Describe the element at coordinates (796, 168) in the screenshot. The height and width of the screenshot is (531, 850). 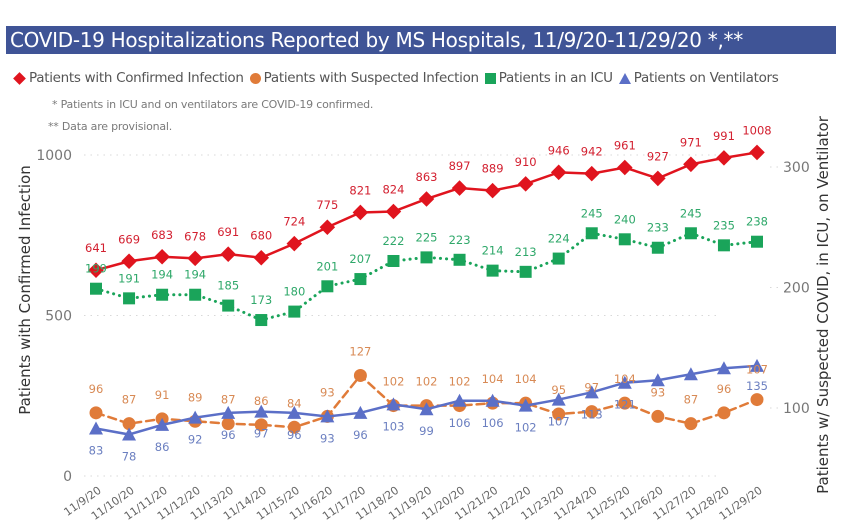
I see `y2-tick-label: 300` at that location.